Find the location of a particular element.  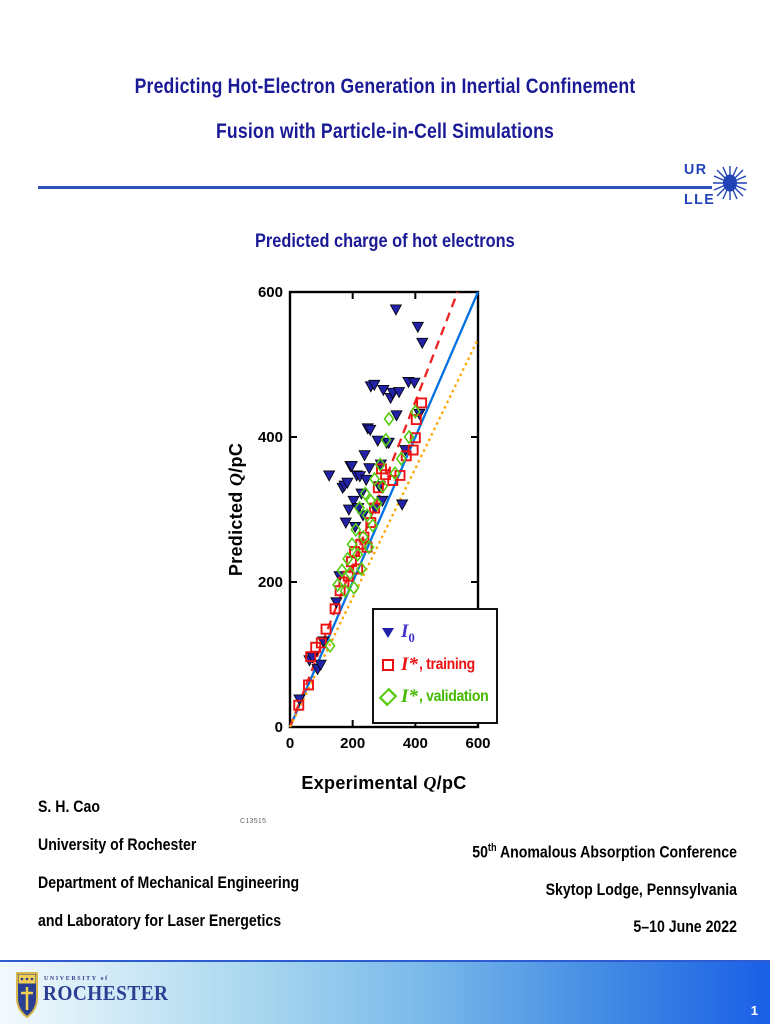

legend-label-validation-symbol: I* is located at coordinates (409, 696).